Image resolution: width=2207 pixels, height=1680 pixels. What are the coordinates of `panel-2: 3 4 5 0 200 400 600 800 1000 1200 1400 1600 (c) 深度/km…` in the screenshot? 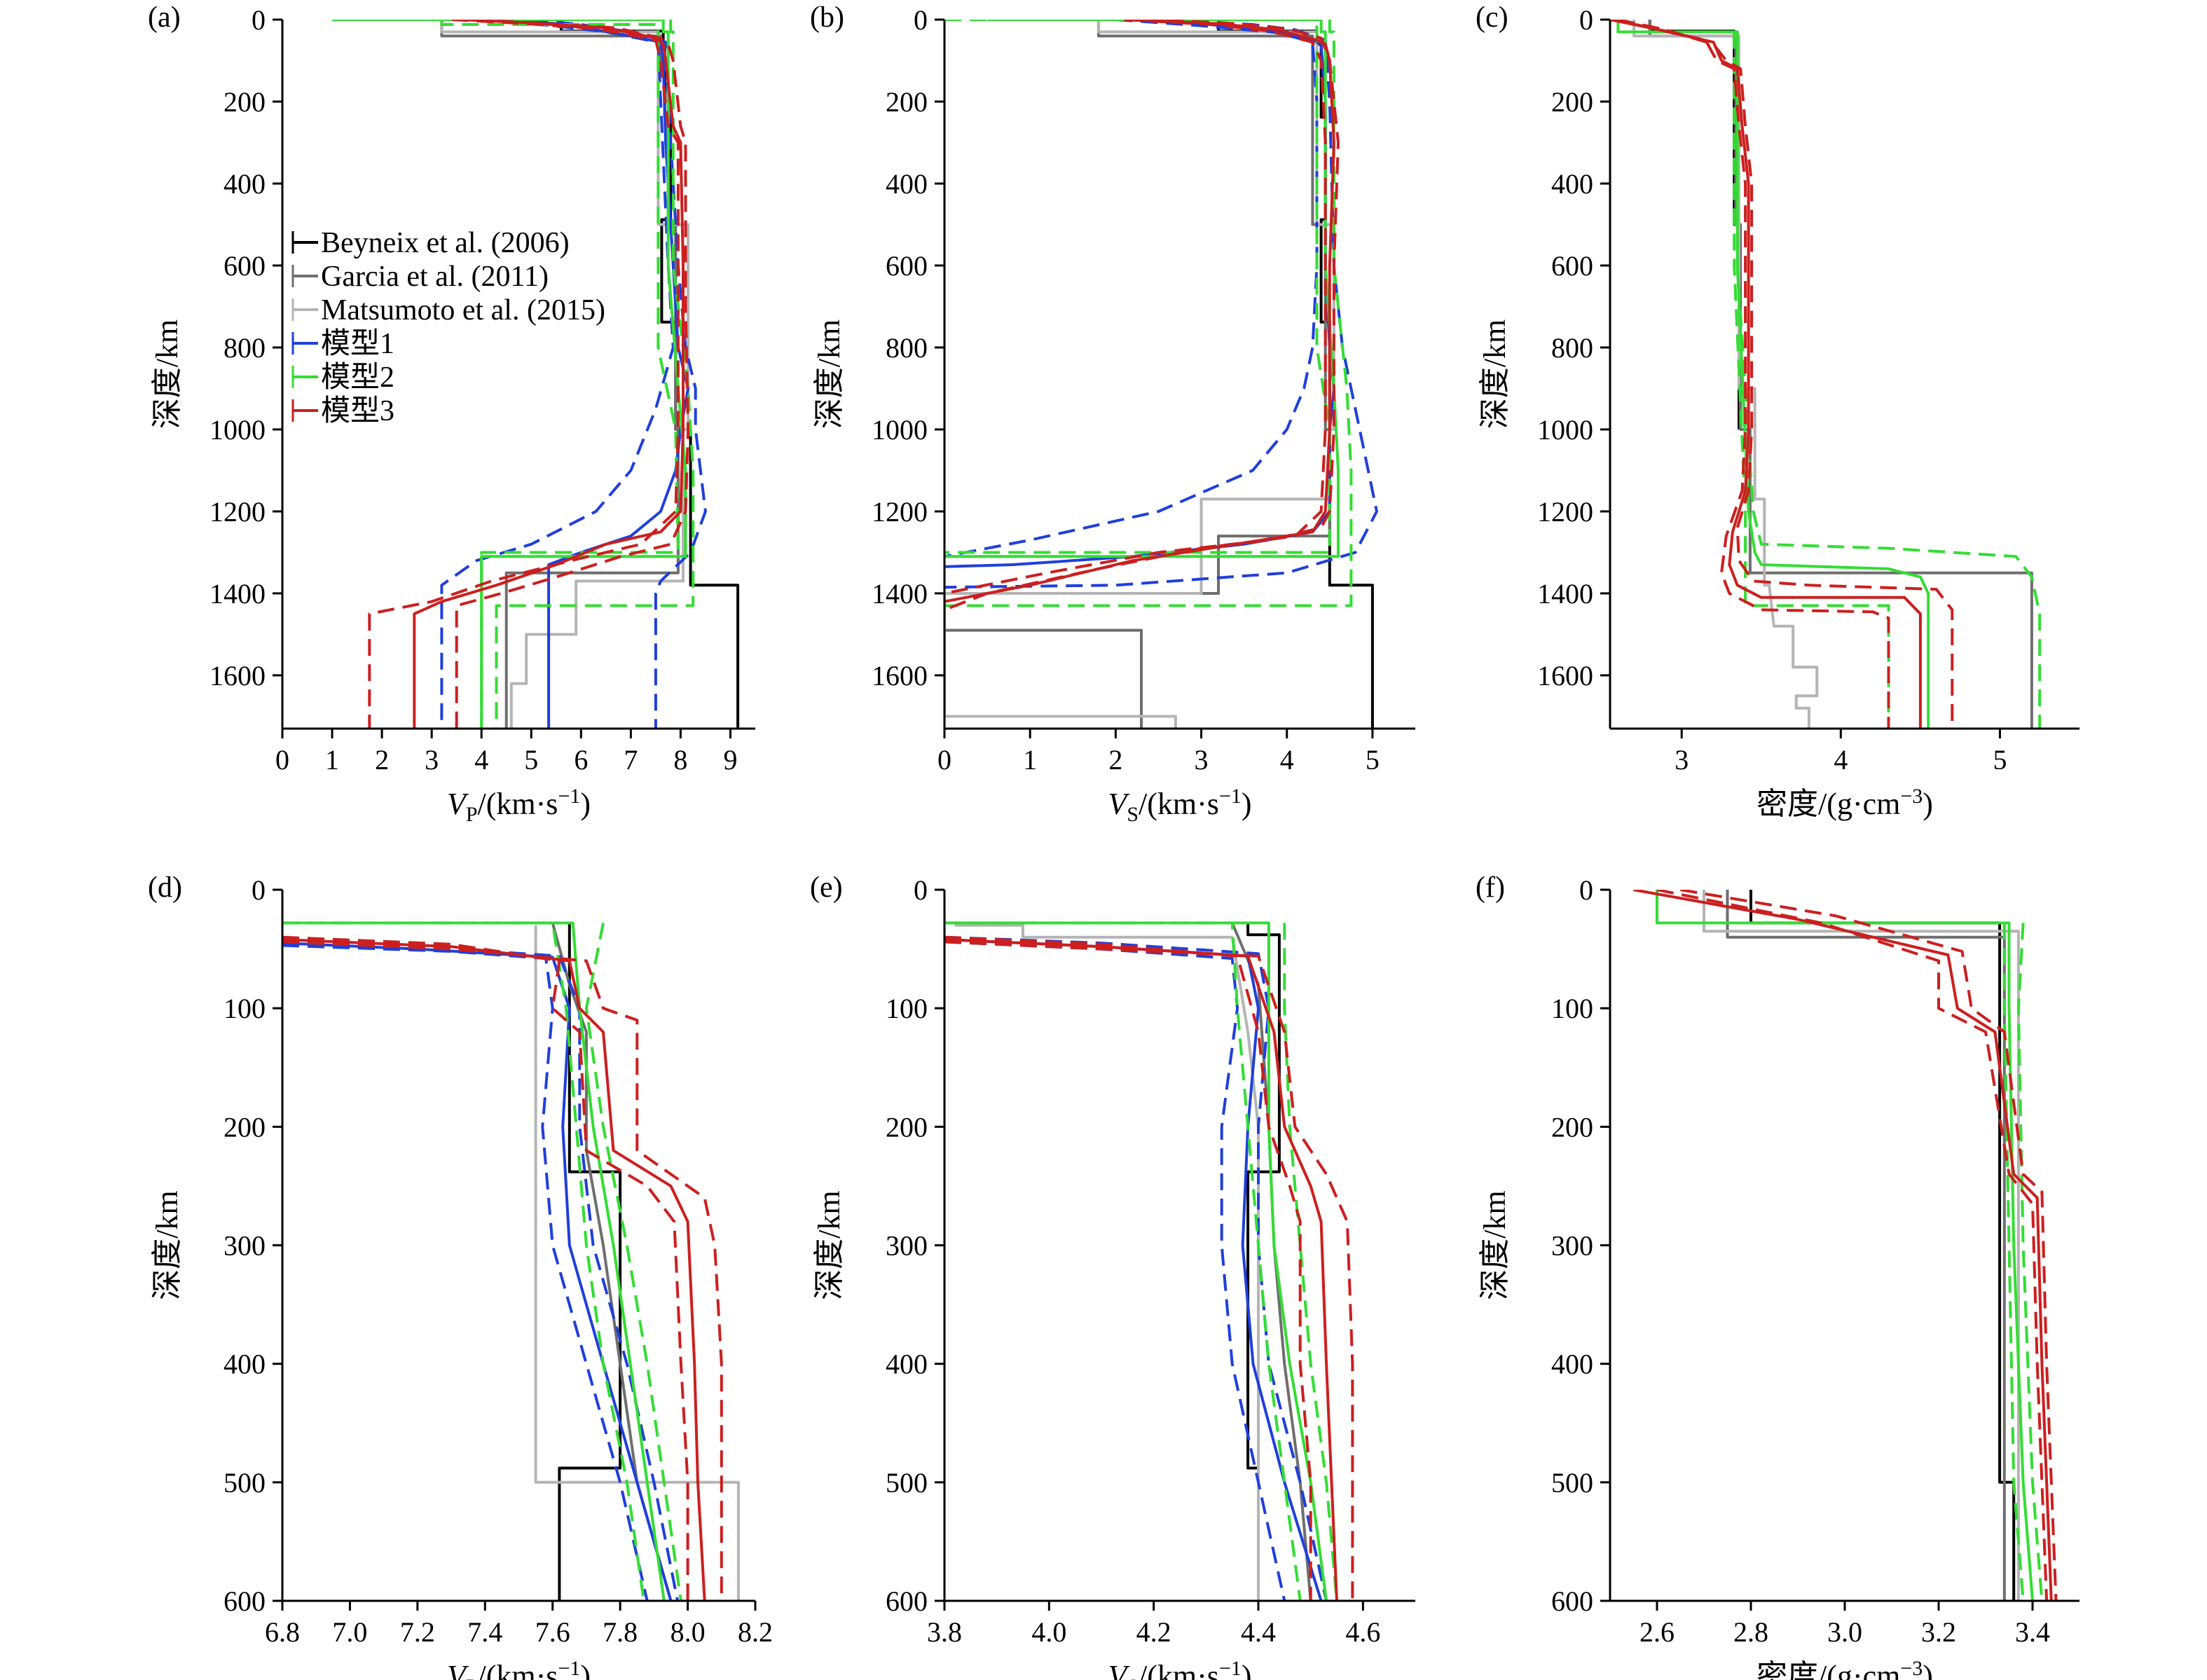 It's located at (1777, 411).